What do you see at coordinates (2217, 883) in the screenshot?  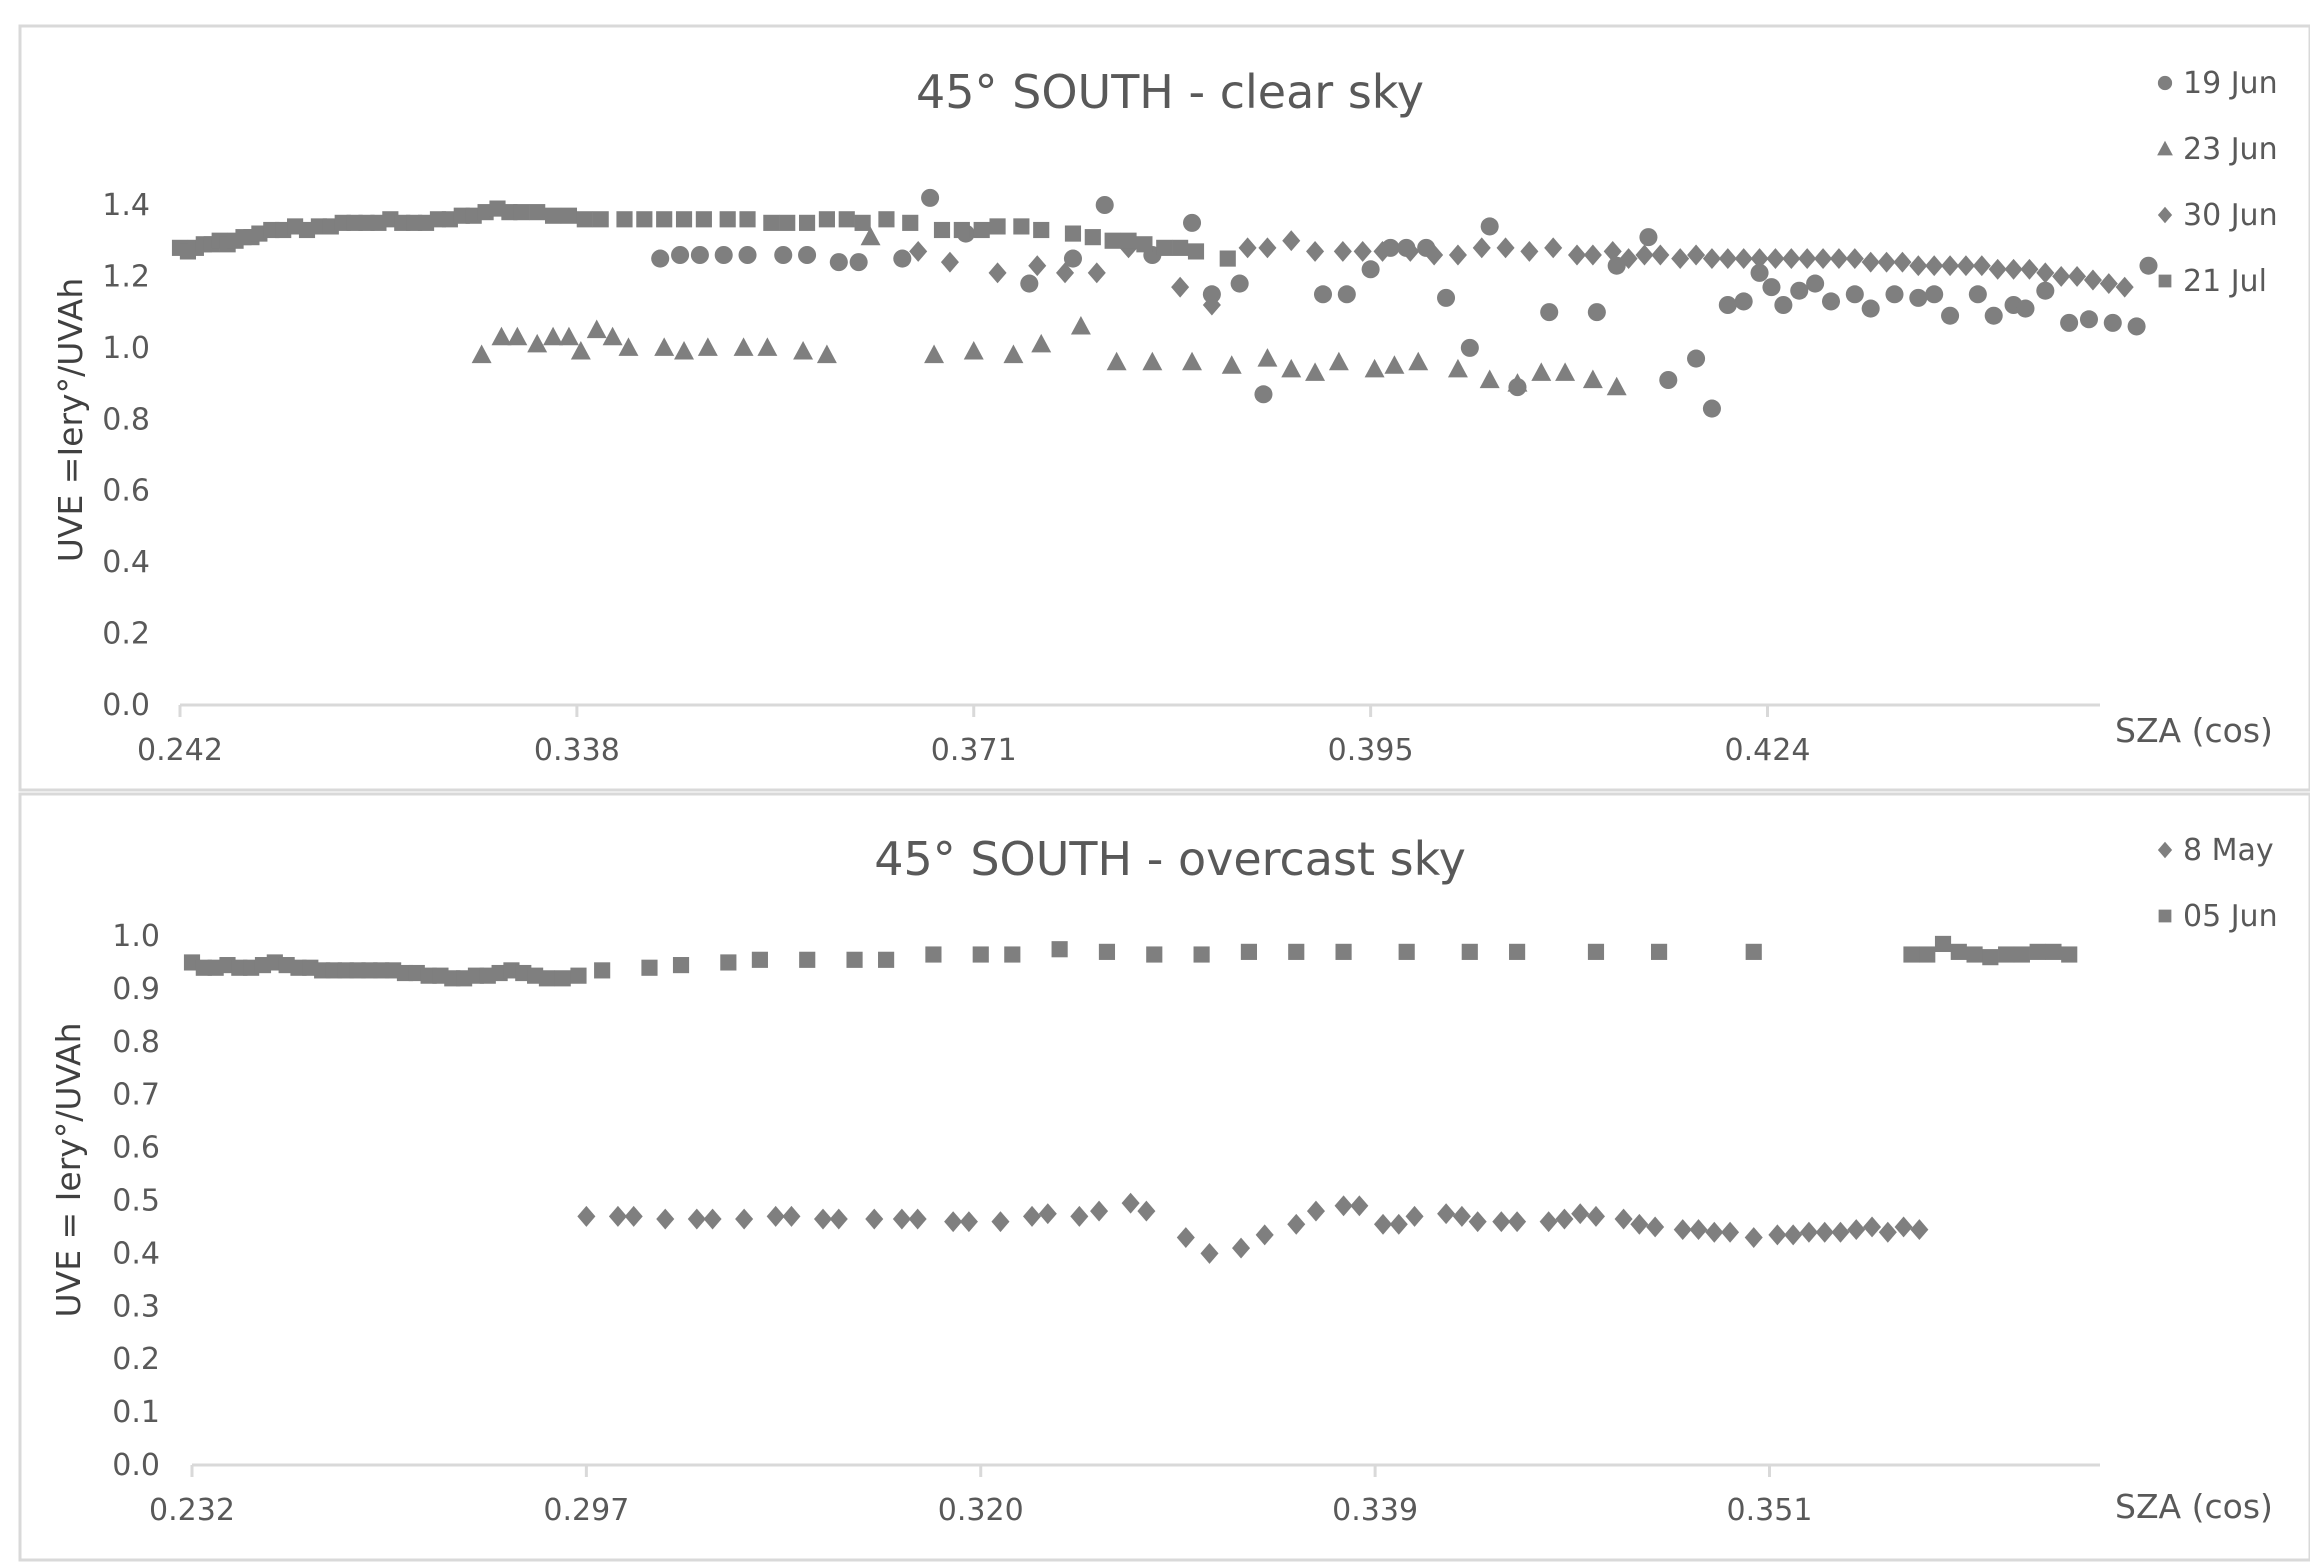 I see `legend-overcast-sky: 8 May 05 Jun` at bounding box center [2217, 883].